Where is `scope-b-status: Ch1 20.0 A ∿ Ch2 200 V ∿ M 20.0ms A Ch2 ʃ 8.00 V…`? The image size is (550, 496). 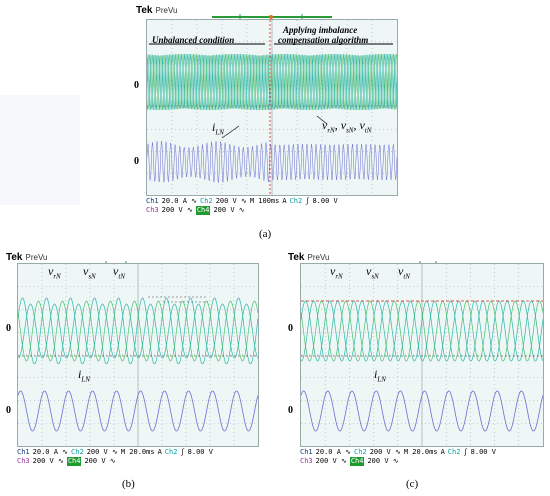 scope-b-status: Ch1 20.0 A ∿ Ch2 200 V ∿ M 20.0ms A Ch2 ʃ 8.00 V… is located at coordinates (115, 457).